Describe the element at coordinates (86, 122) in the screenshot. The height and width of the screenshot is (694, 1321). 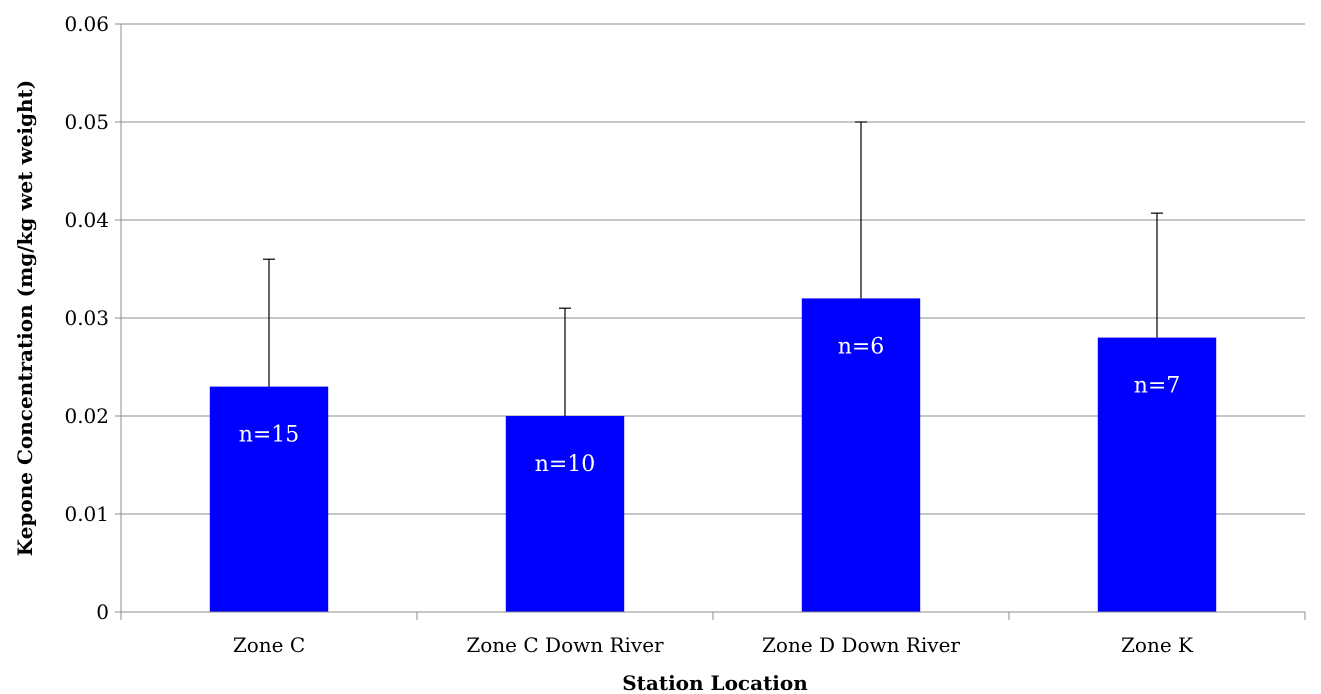
I see `y-tick-label: 0.05` at that location.